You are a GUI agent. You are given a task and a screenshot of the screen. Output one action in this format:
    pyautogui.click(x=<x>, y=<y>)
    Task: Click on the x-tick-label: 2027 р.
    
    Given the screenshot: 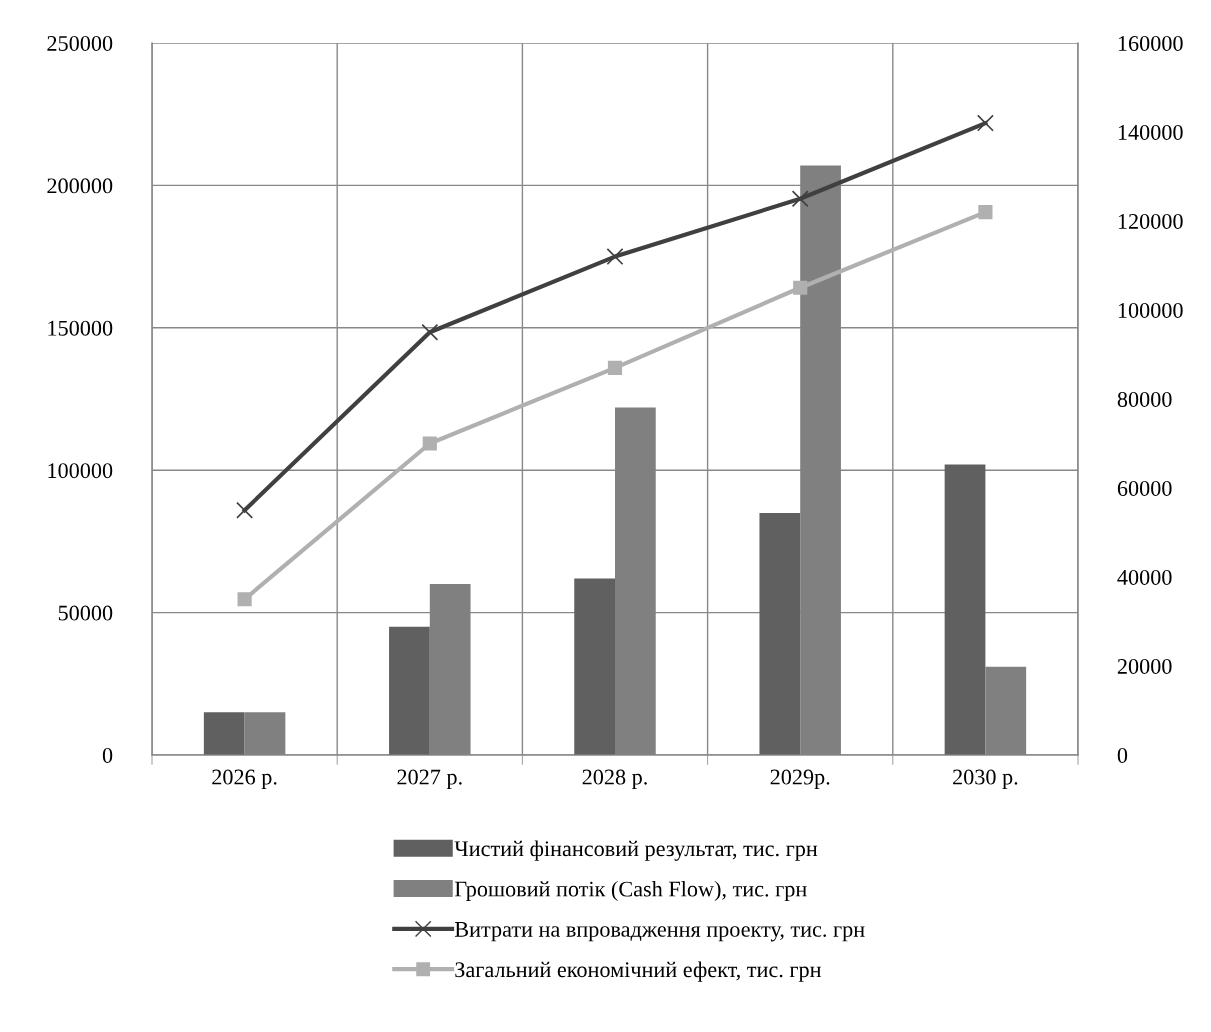 What is the action you would take?
    pyautogui.click(x=429, y=779)
    